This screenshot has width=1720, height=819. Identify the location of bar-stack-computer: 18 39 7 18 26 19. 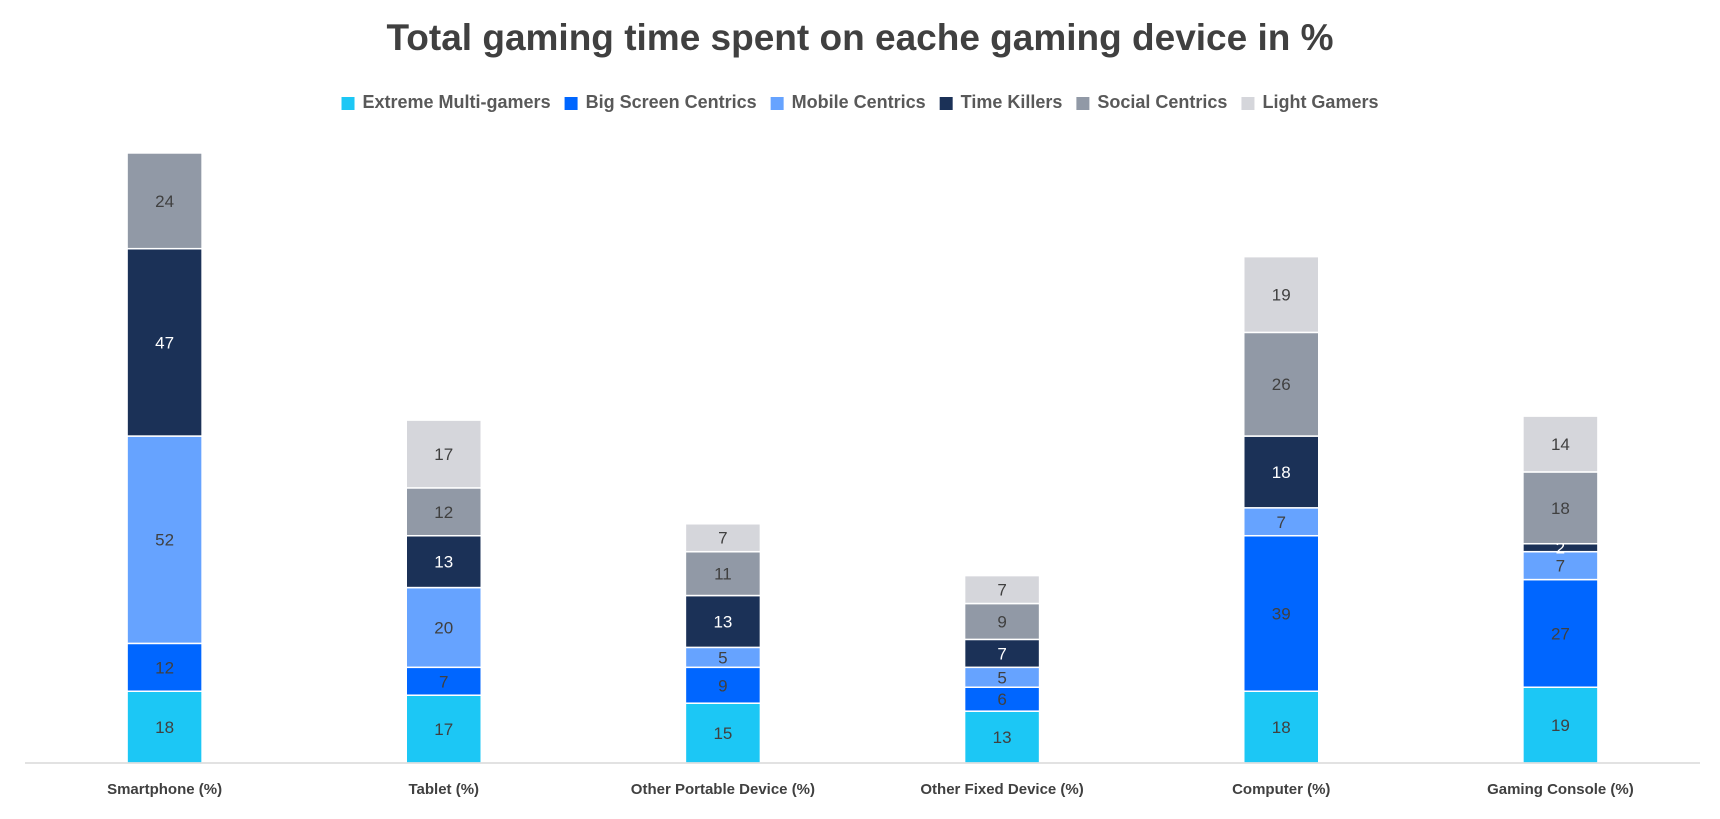
(1281, 509).